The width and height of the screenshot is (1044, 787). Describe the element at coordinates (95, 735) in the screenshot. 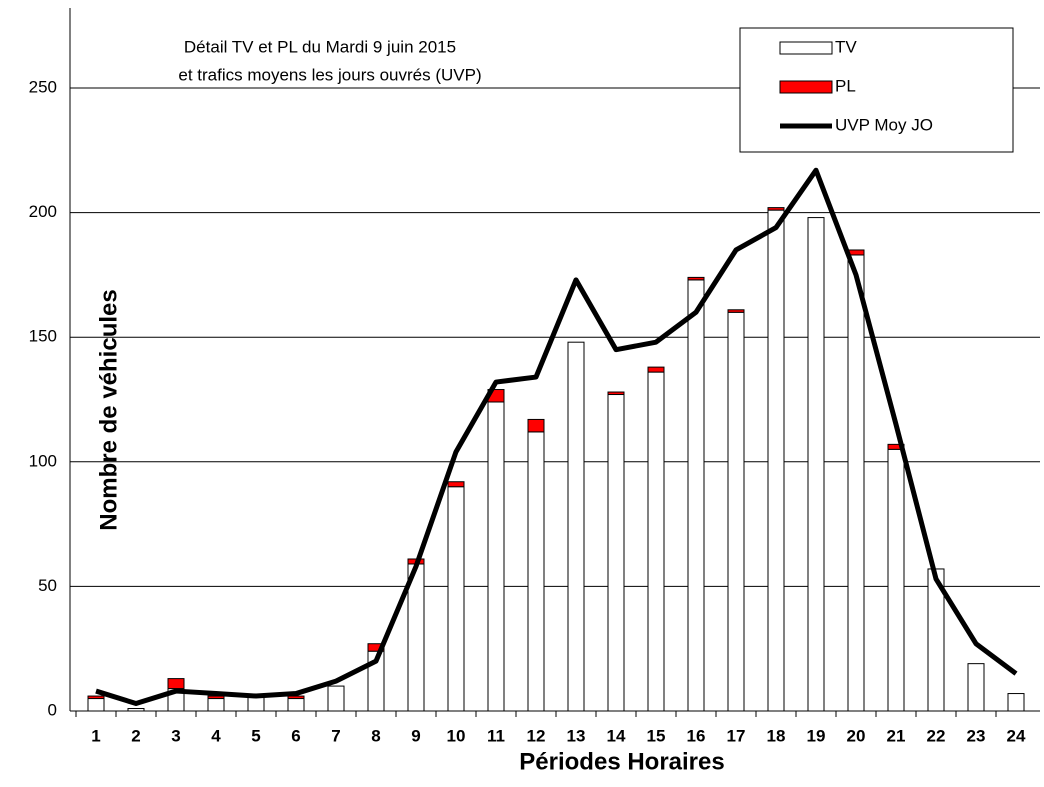

I see `x-tick-label: 1` at that location.